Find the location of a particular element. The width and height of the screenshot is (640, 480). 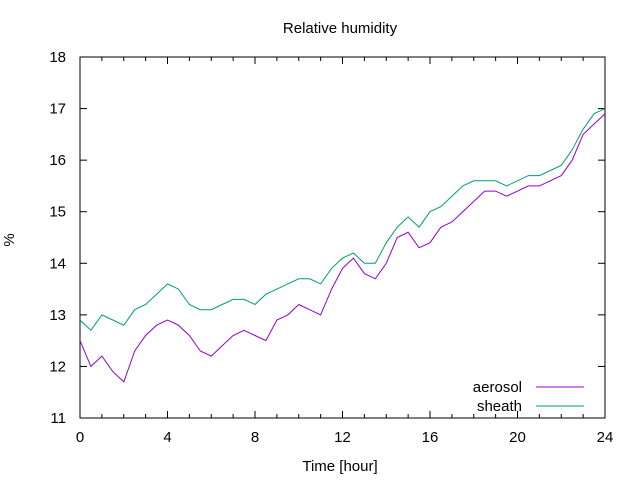

x-tick-label: 12 is located at coordinates (342, 437).